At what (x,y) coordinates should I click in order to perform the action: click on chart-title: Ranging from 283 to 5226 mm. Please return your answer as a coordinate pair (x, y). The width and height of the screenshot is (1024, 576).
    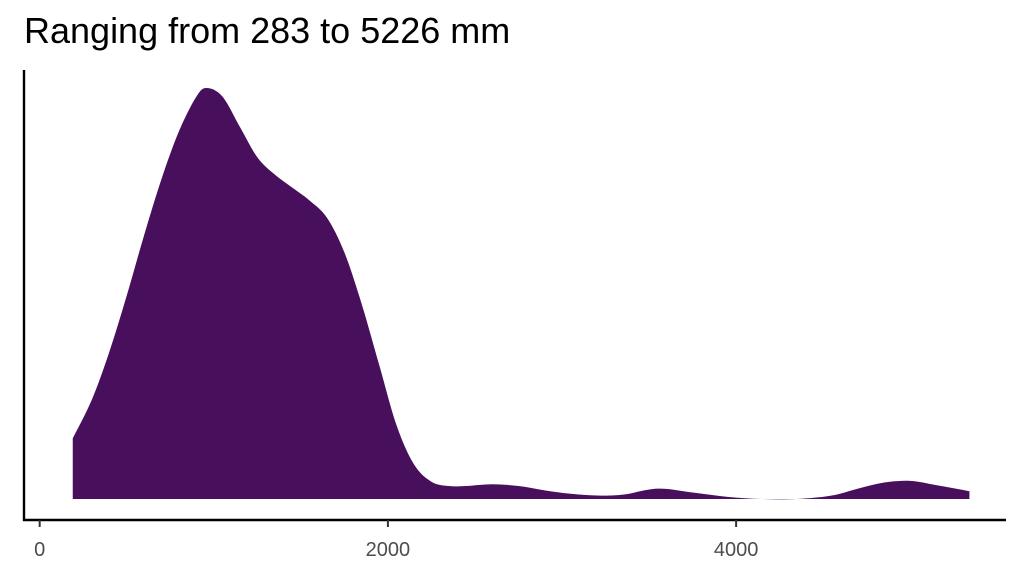
    Looking at the image, I should click on (267, 30).